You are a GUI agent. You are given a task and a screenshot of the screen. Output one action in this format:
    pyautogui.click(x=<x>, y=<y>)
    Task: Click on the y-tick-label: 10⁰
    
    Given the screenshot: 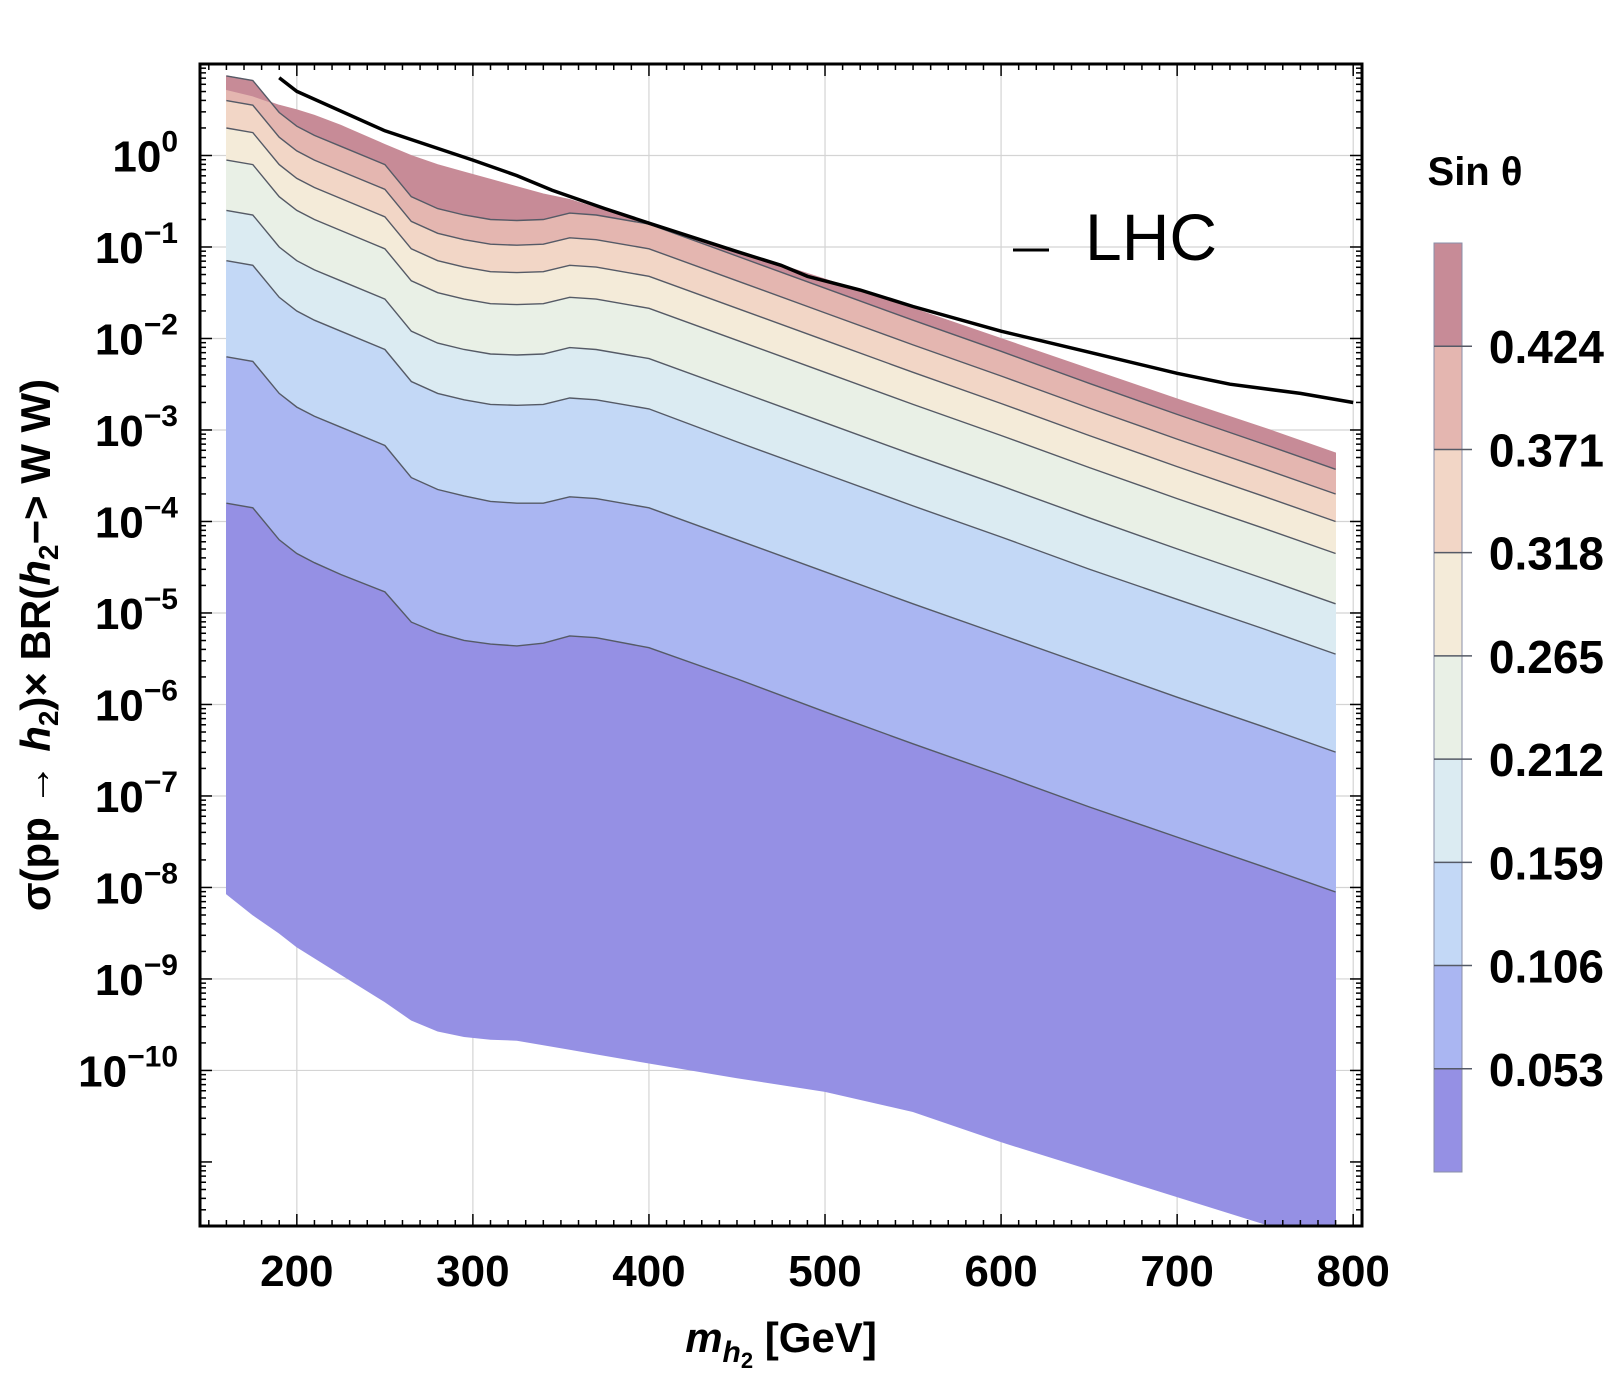 What is the action you would take?
    pyautogui.click(x=145, y=153)
    